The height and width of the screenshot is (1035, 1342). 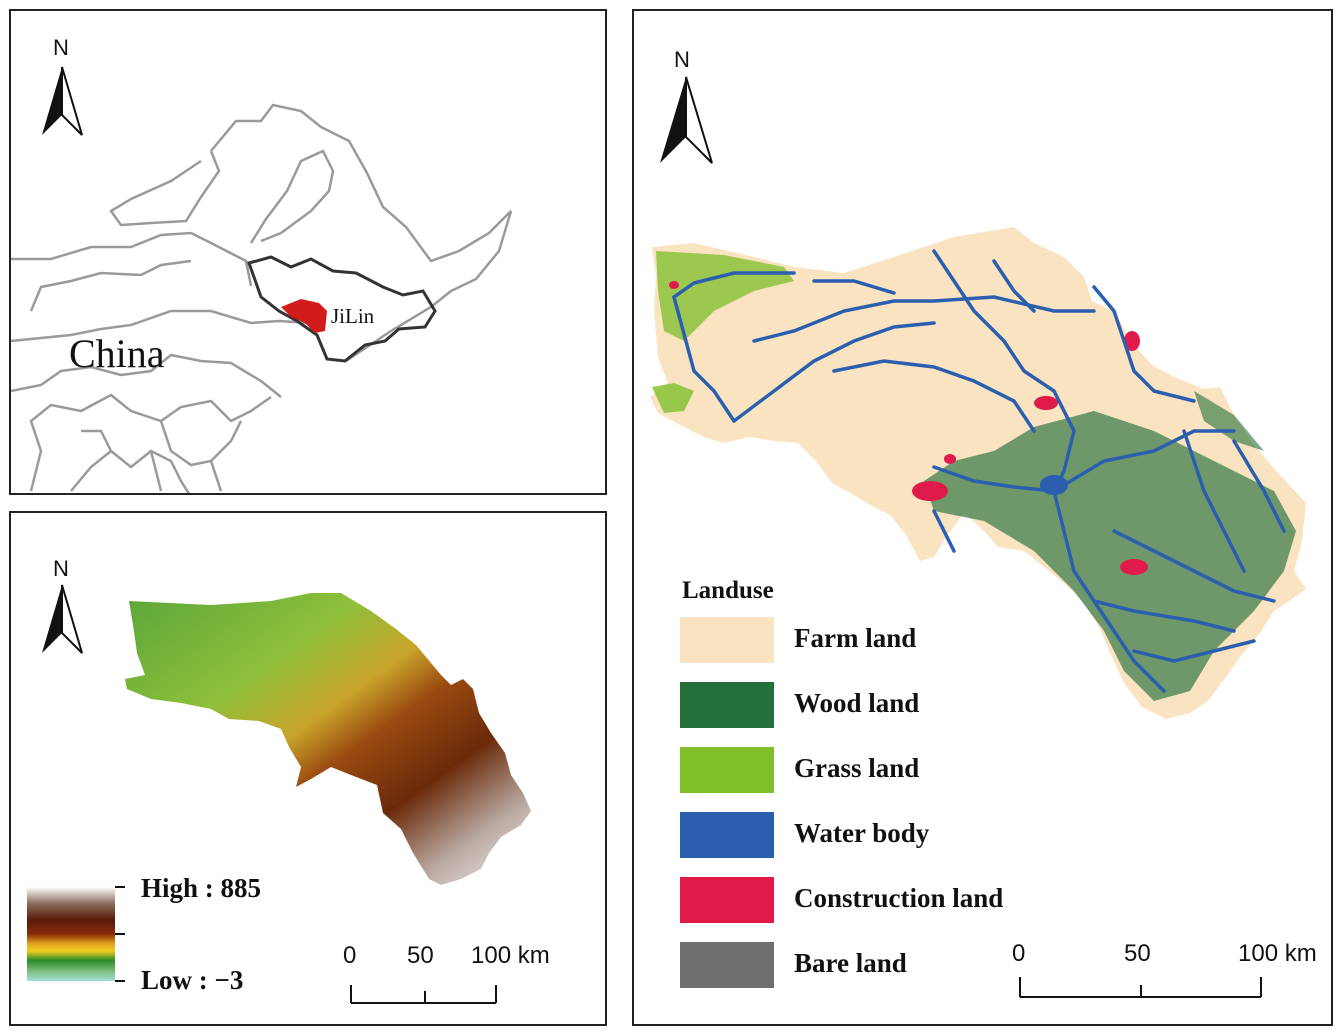 I want to click on jilin-province-boundary, so click(x=342, y=309).